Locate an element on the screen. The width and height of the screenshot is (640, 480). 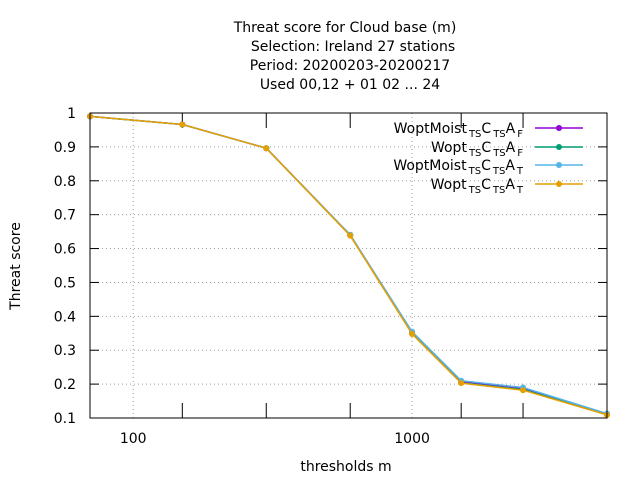
legend-label: WoptMoist TSC TSA F is located at coordinates (459, 130).